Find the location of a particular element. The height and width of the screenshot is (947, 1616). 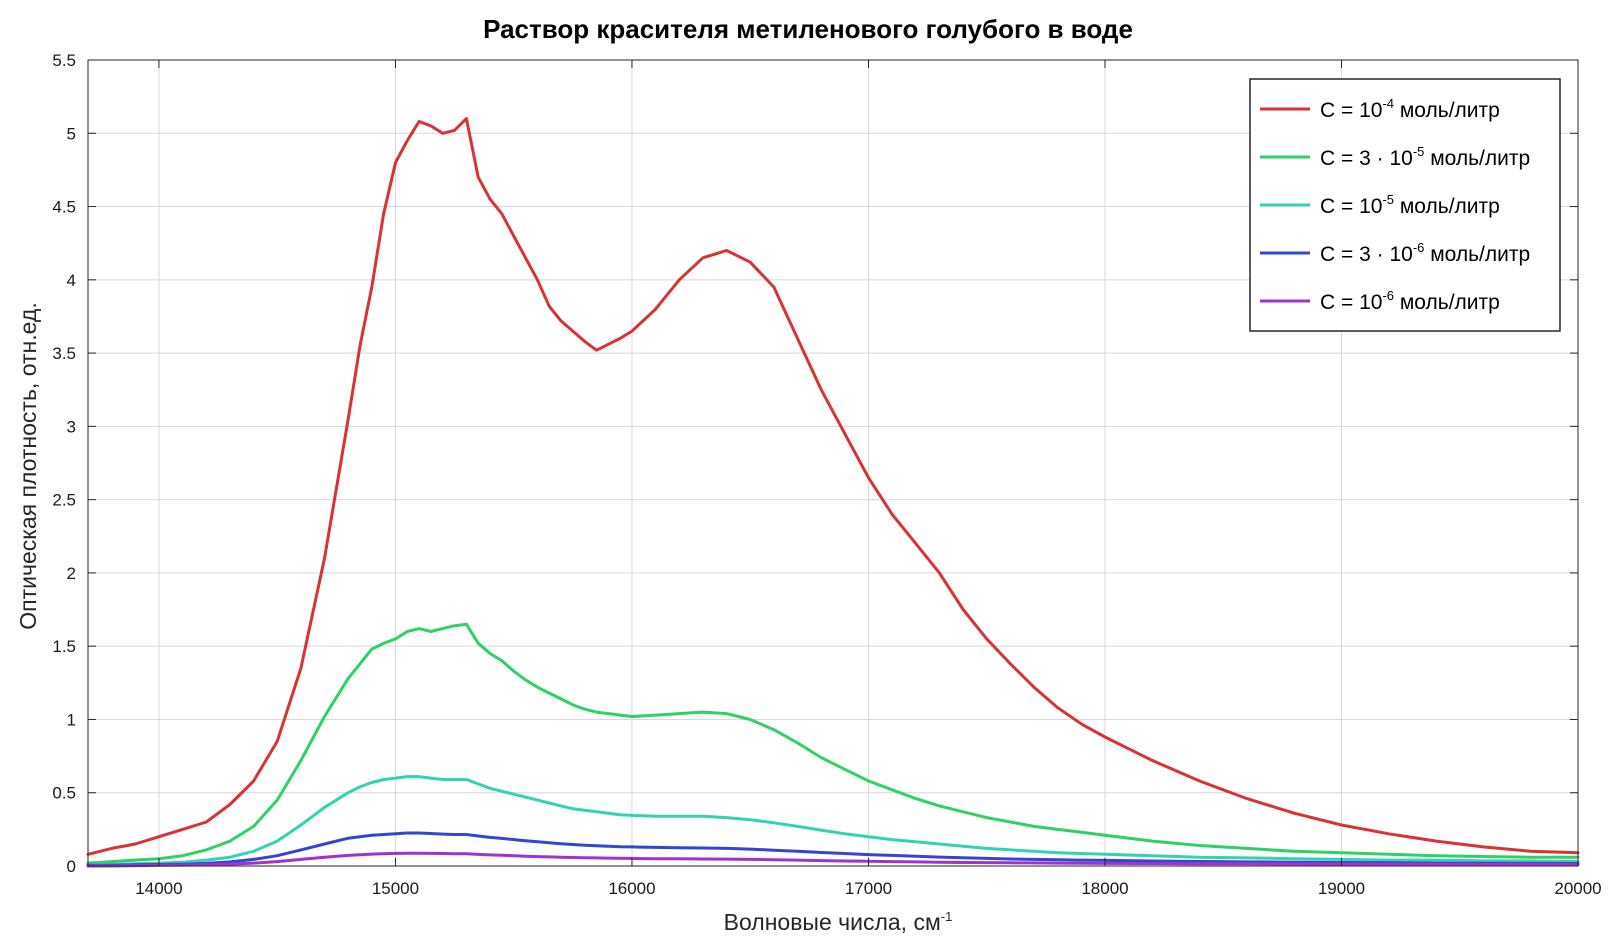

x-axis-label: Волновые числа, см-1 is located at coordinates (838, 922).